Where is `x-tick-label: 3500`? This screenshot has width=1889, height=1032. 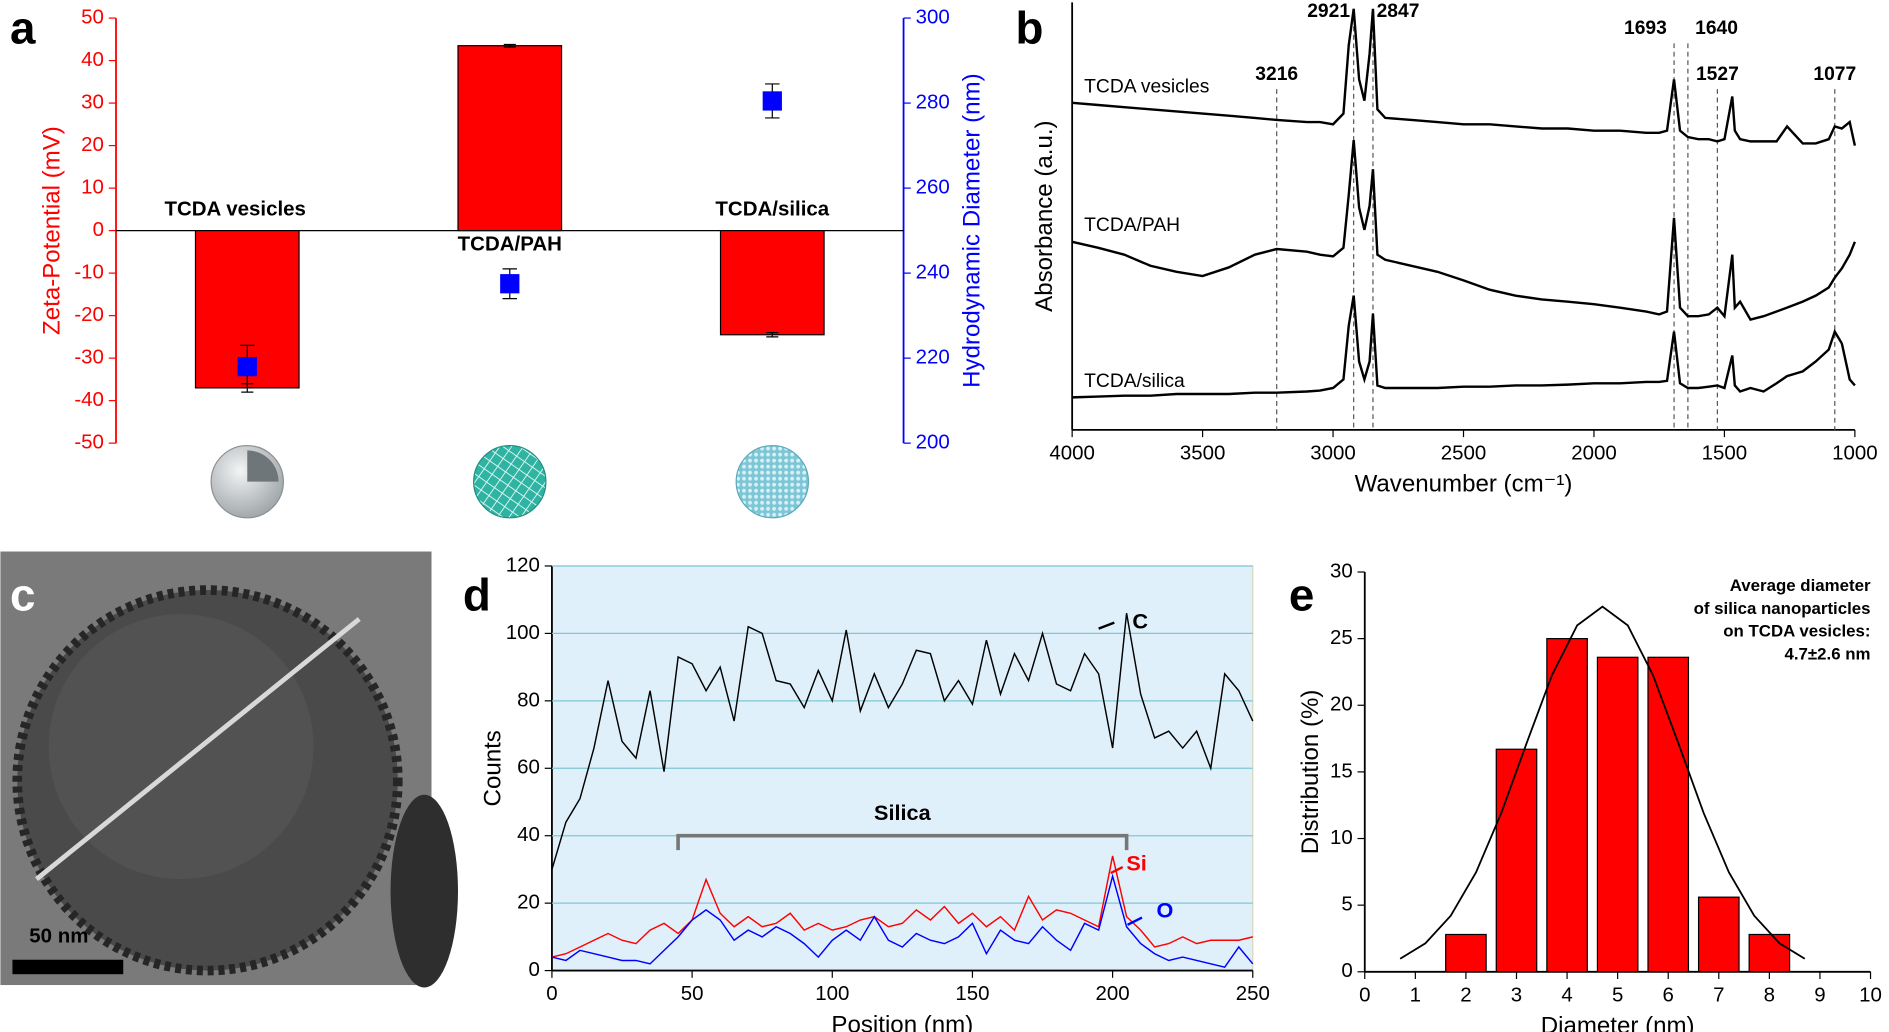
x-tick-label: 3500 is located at coordinates (1203, 452).